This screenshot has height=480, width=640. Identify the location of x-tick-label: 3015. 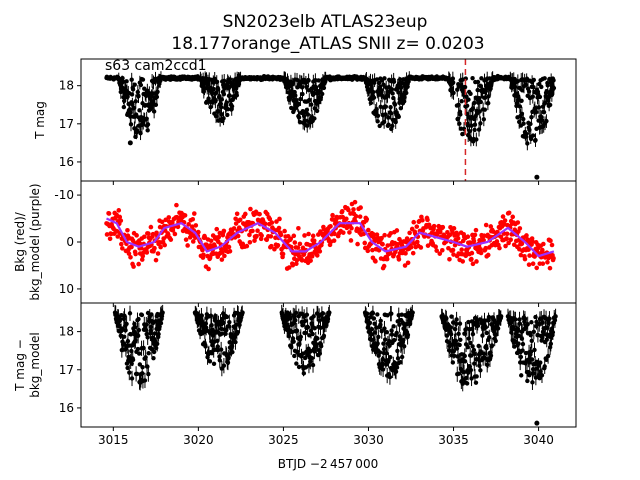
(113, 440).